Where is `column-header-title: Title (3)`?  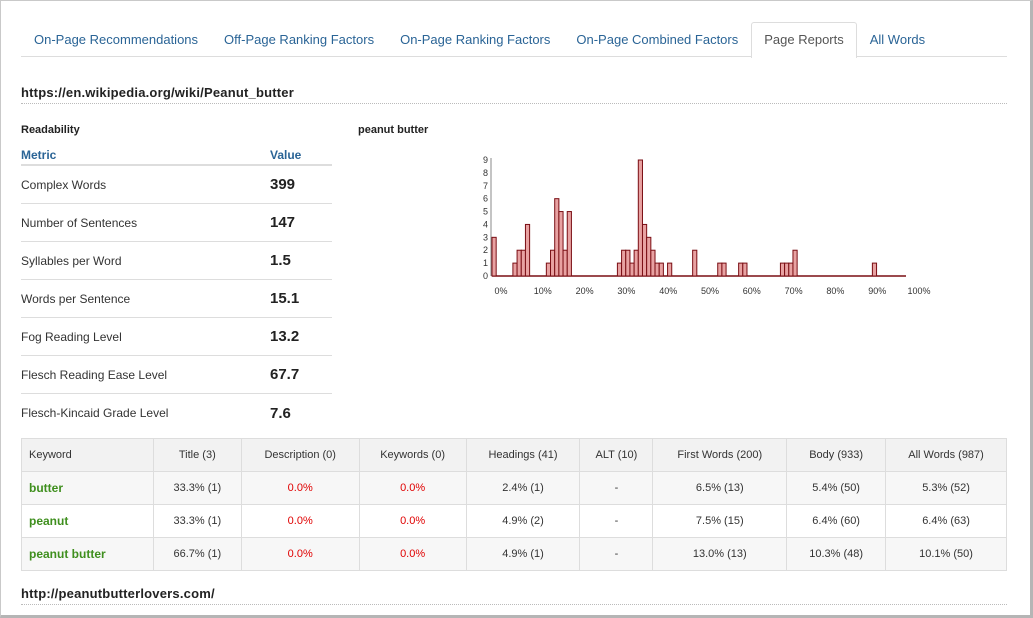 column-header-title: Title (3) is located at coordinates (197, 455).